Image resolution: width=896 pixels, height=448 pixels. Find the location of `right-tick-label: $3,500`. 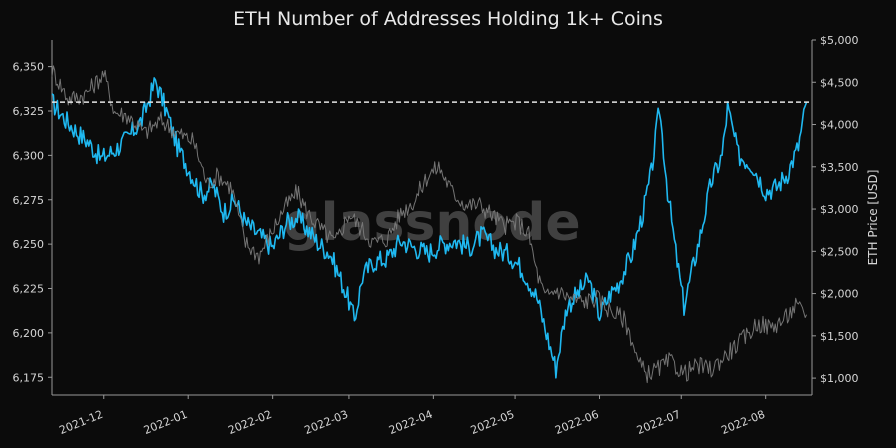

right-tick-label: $3,500 is located at coordinates (839, 167).